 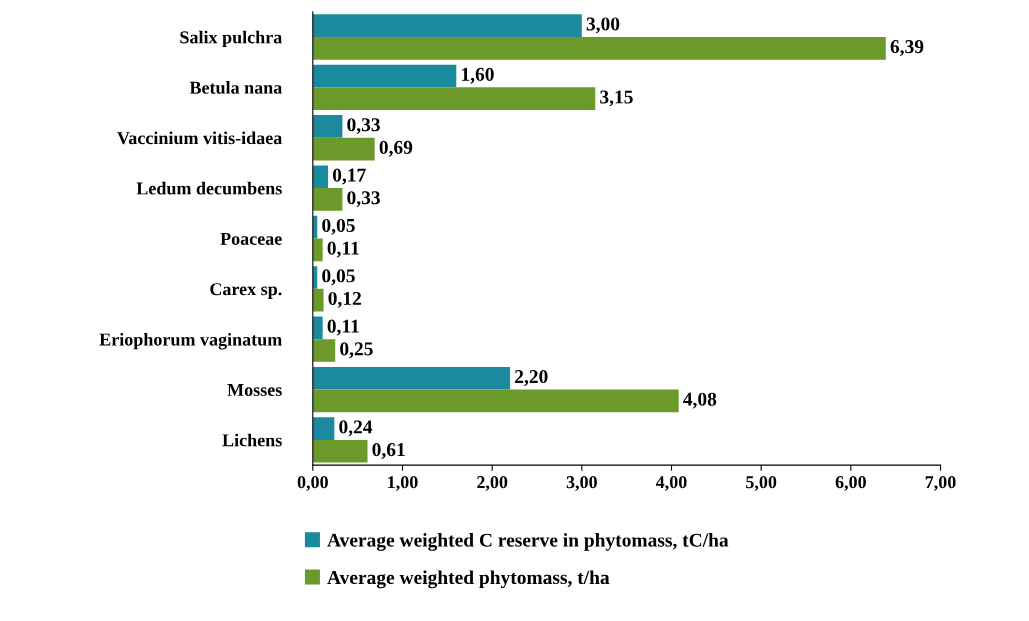 What do you see at coordinates (671, 483) in the screenshot?
I see `x-tick-label: 4,00` at bounding box center [671, 483].